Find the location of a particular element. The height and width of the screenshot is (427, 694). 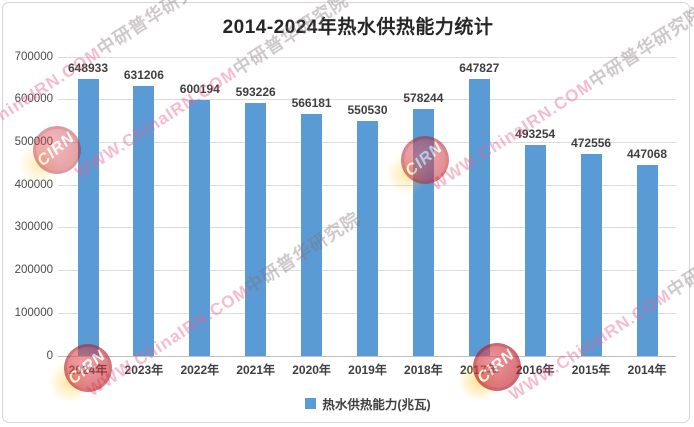

bar-2019年 is located at coordinates (367, 238).